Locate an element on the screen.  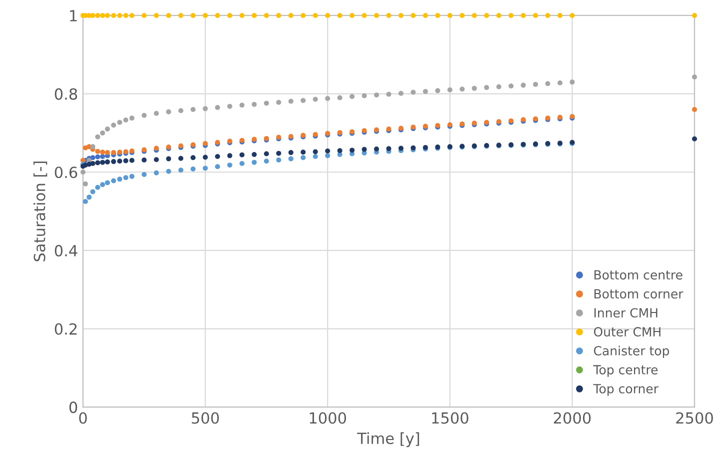
x-tick-label: 0 is located at coordinates (83, 418).